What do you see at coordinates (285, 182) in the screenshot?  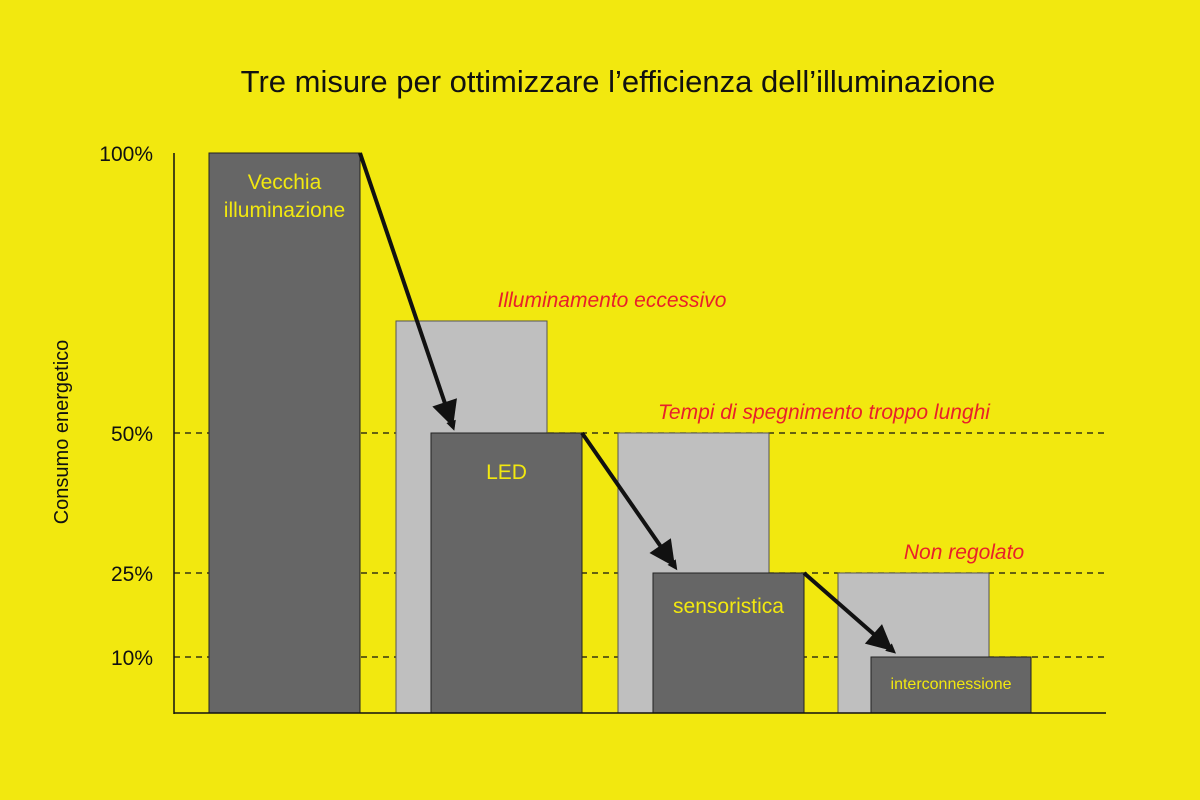 I see `bar-label: Vecchia` at bounding box center [285, 182].